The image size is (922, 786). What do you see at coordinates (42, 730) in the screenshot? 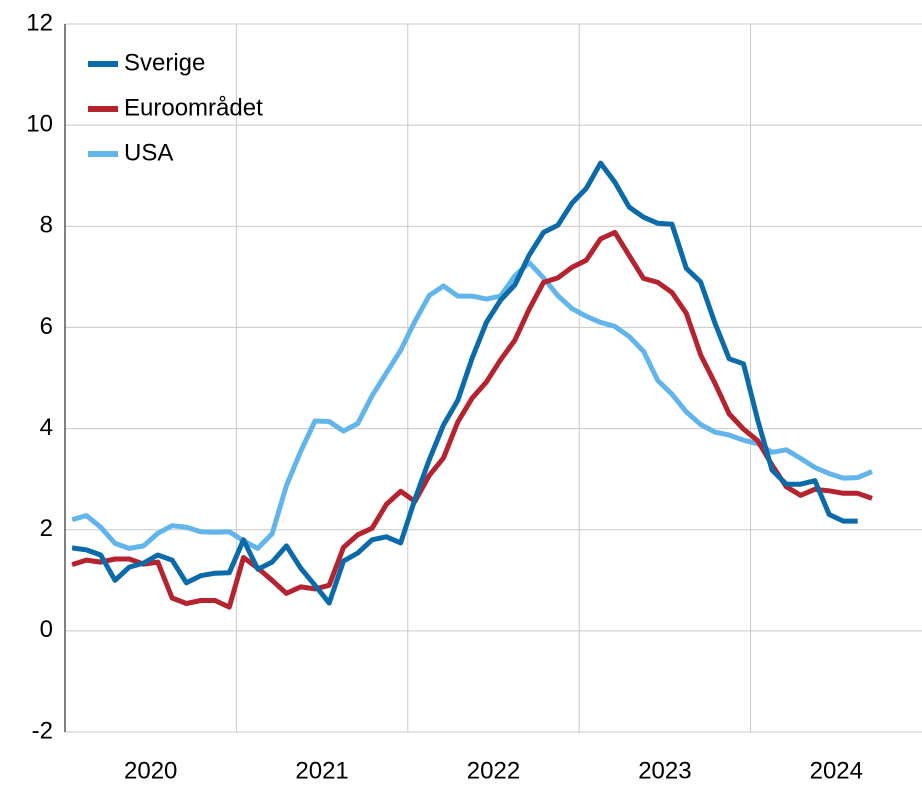
I see `y-tick-label: -2` at bounding box center [42, 730].